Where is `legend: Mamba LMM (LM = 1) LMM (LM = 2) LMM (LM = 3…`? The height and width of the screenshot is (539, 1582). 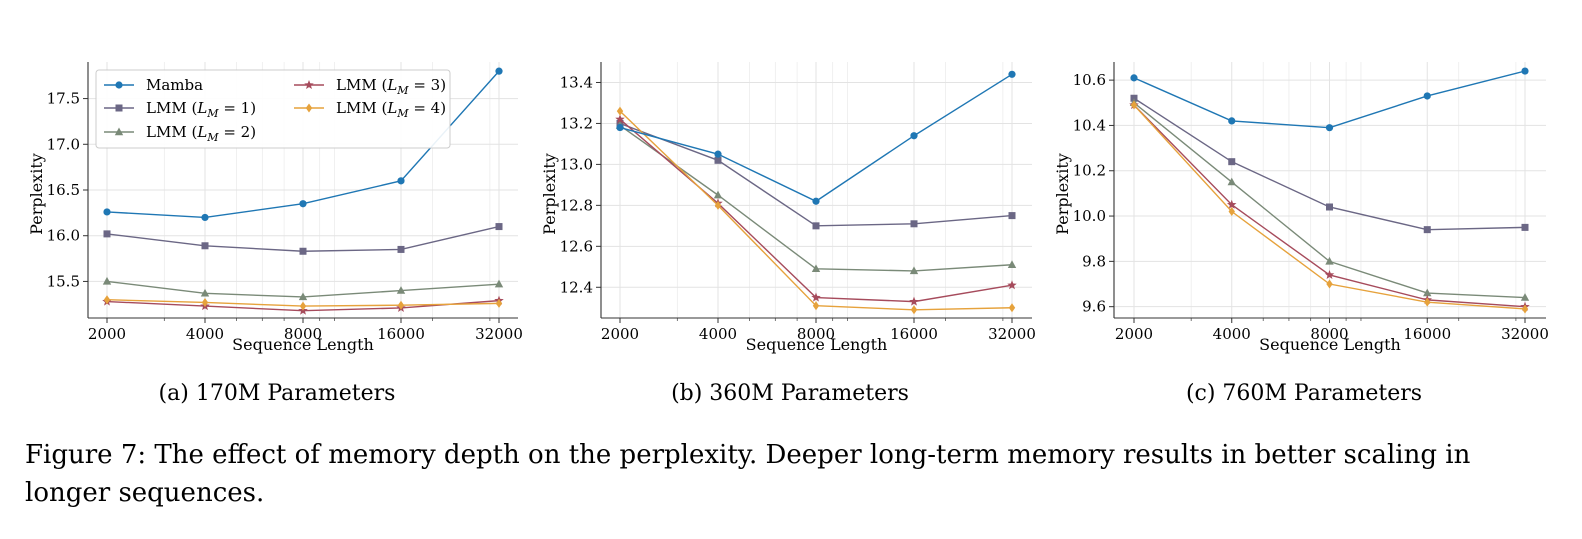
legend: Mamba LMM (LM = 1) LMM (LM = 2) LMM (LM = 3… is located at coordinates (273, 109).